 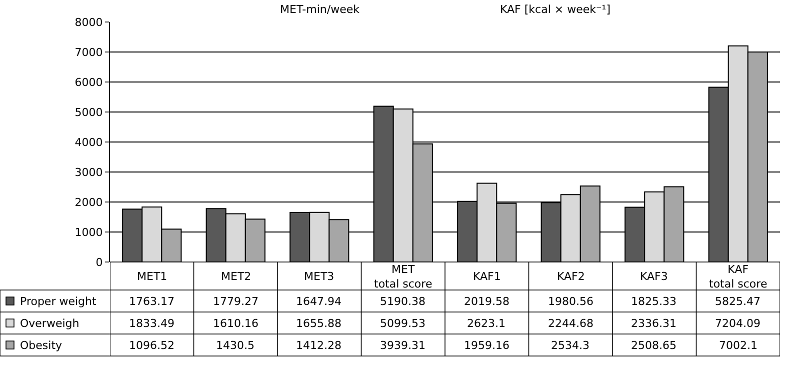 I want to click on data-label: 1610.16, so click(x=235, y=323).